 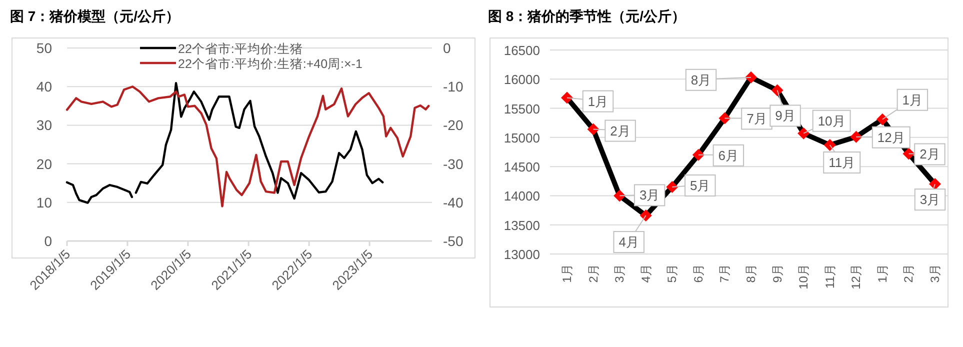 What do you see at coordinates (698, 273) in the screenshot?
I see `x-tick-label: 6月` at bounding box center [698, 273].